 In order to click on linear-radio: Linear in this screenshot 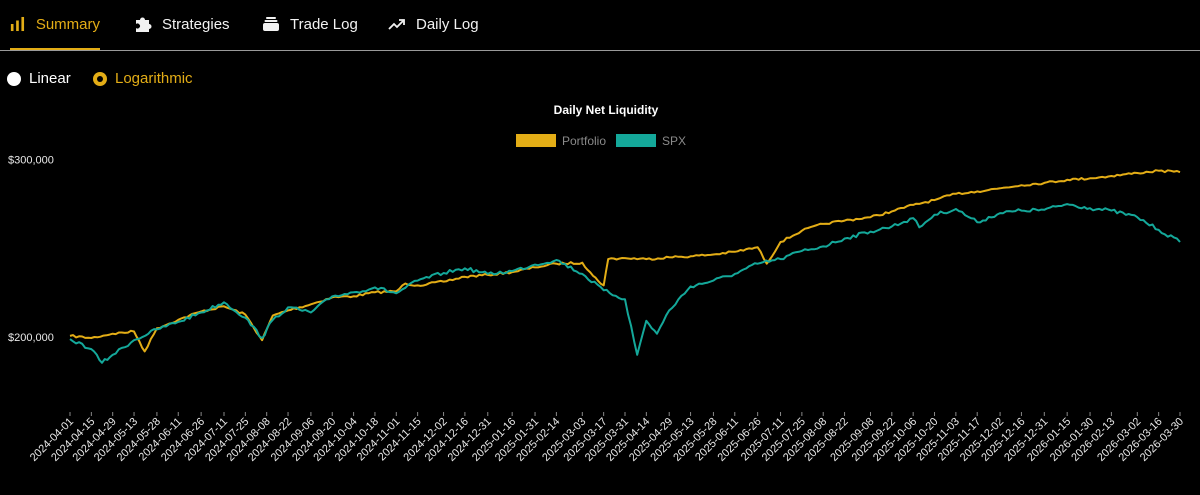, I will do `click(39, 78)`.